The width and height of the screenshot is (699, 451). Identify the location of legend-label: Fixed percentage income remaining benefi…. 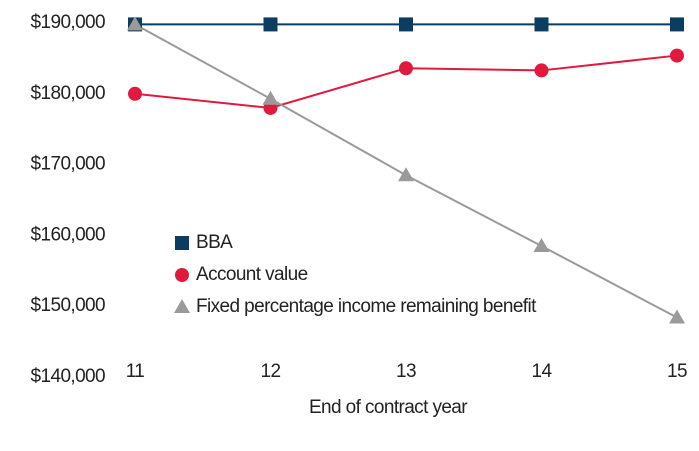
(366, 306).